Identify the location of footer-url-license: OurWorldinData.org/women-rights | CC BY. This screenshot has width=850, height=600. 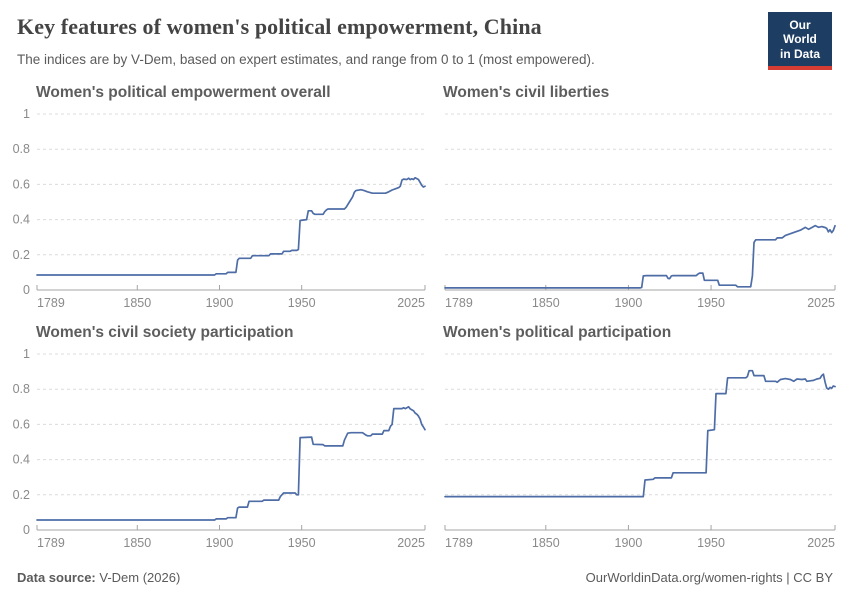
(709, 577).